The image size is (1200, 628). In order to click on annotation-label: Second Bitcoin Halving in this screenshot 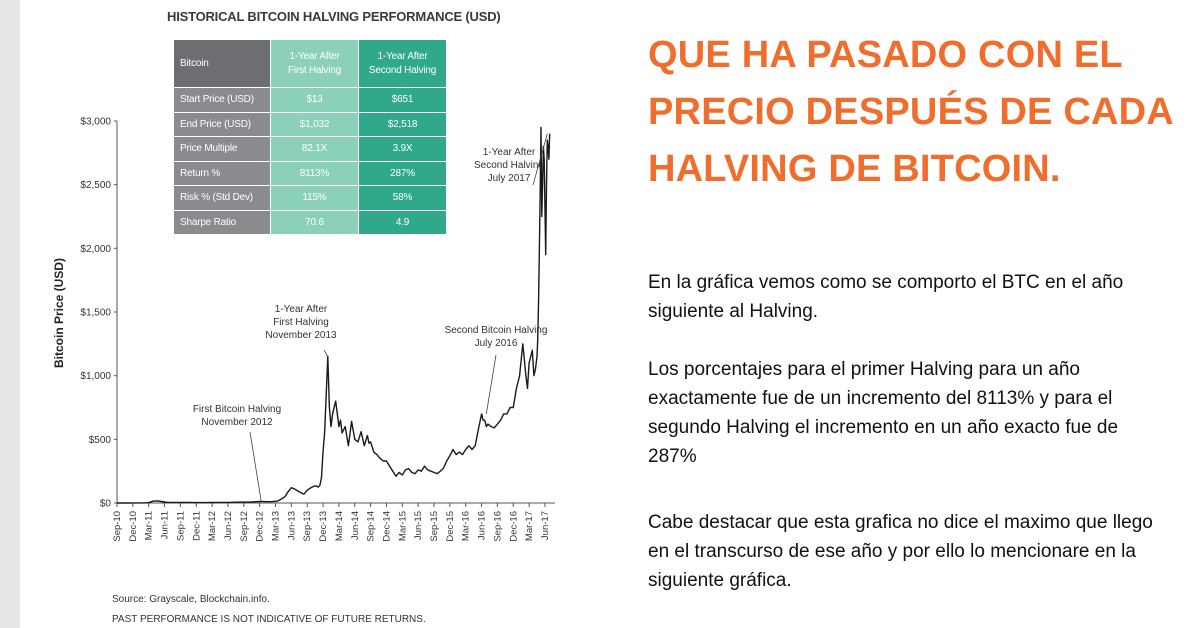, I will do `click(496, 330)`.